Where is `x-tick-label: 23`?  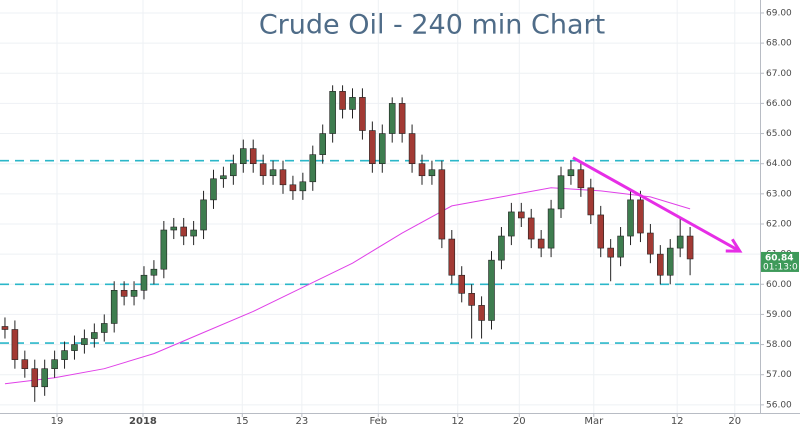 x-tick-label: 23 is located at coordinates (301, 421).